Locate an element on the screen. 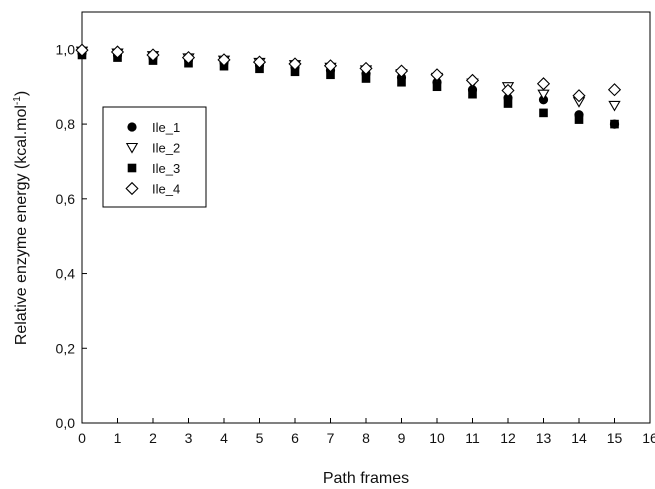  data-points is located at coordinates (348, 86).